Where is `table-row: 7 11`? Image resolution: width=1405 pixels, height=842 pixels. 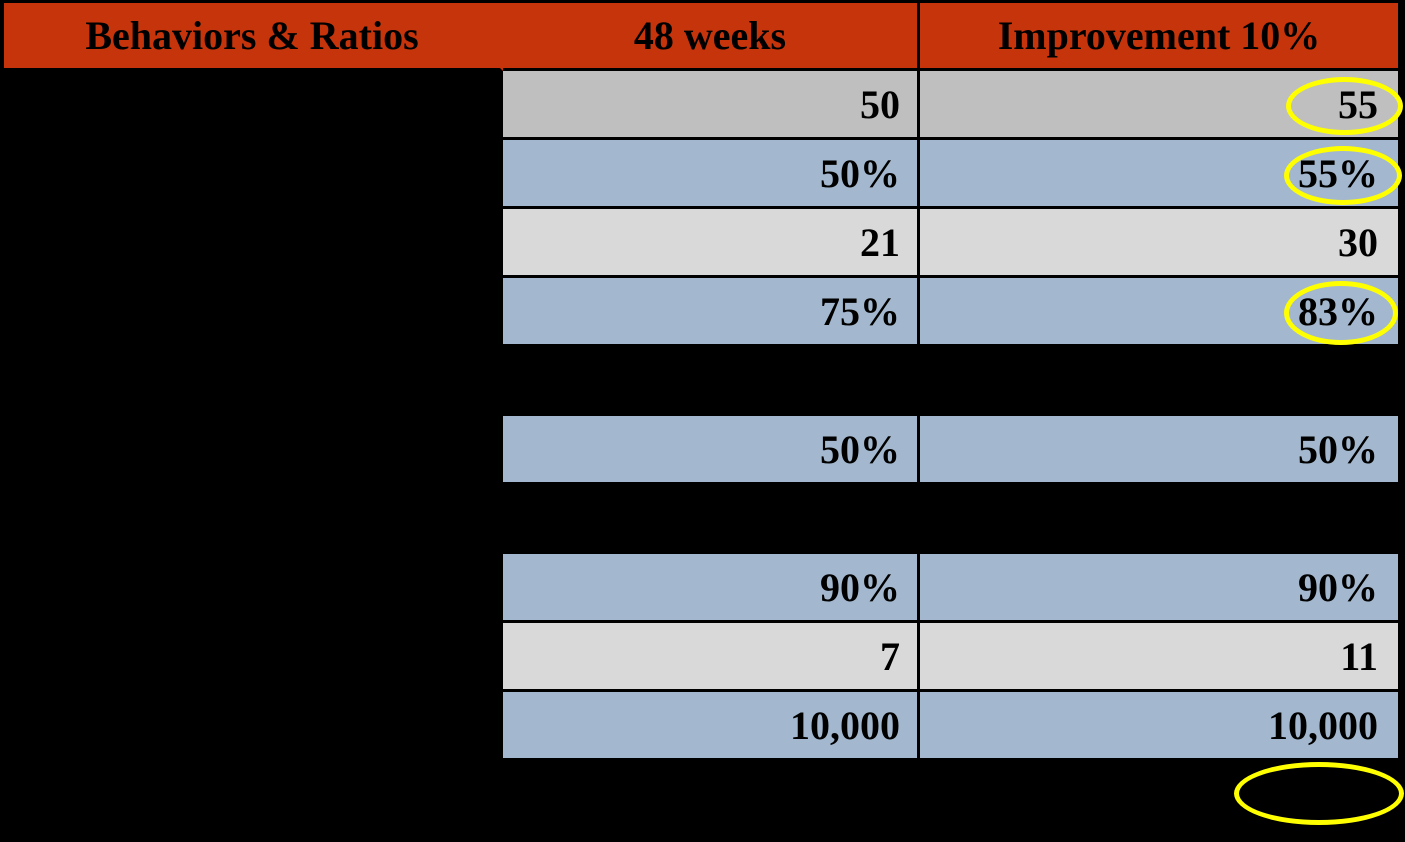 table-row: 7 11 is located at coordinates (701, 657).